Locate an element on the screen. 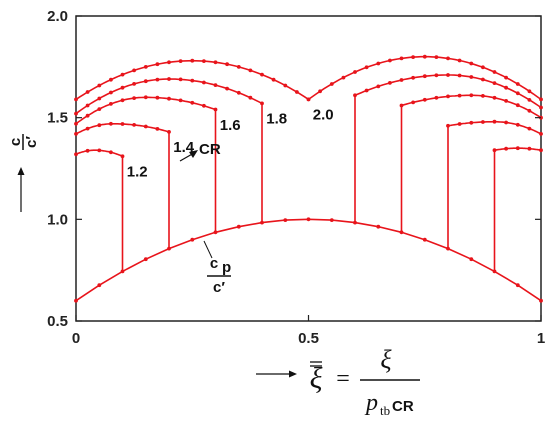 The image size is (550, 426). x-label-denominator-p: p is located at coordinates (371, 403).